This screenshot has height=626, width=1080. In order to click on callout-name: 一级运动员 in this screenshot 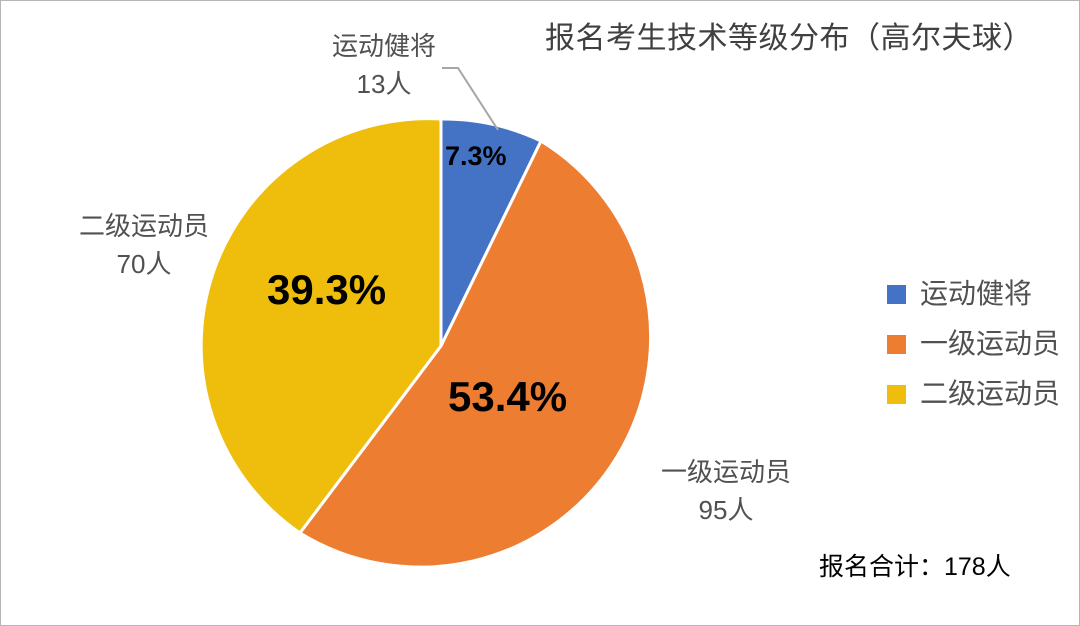, I will do `click(725, 472)`.